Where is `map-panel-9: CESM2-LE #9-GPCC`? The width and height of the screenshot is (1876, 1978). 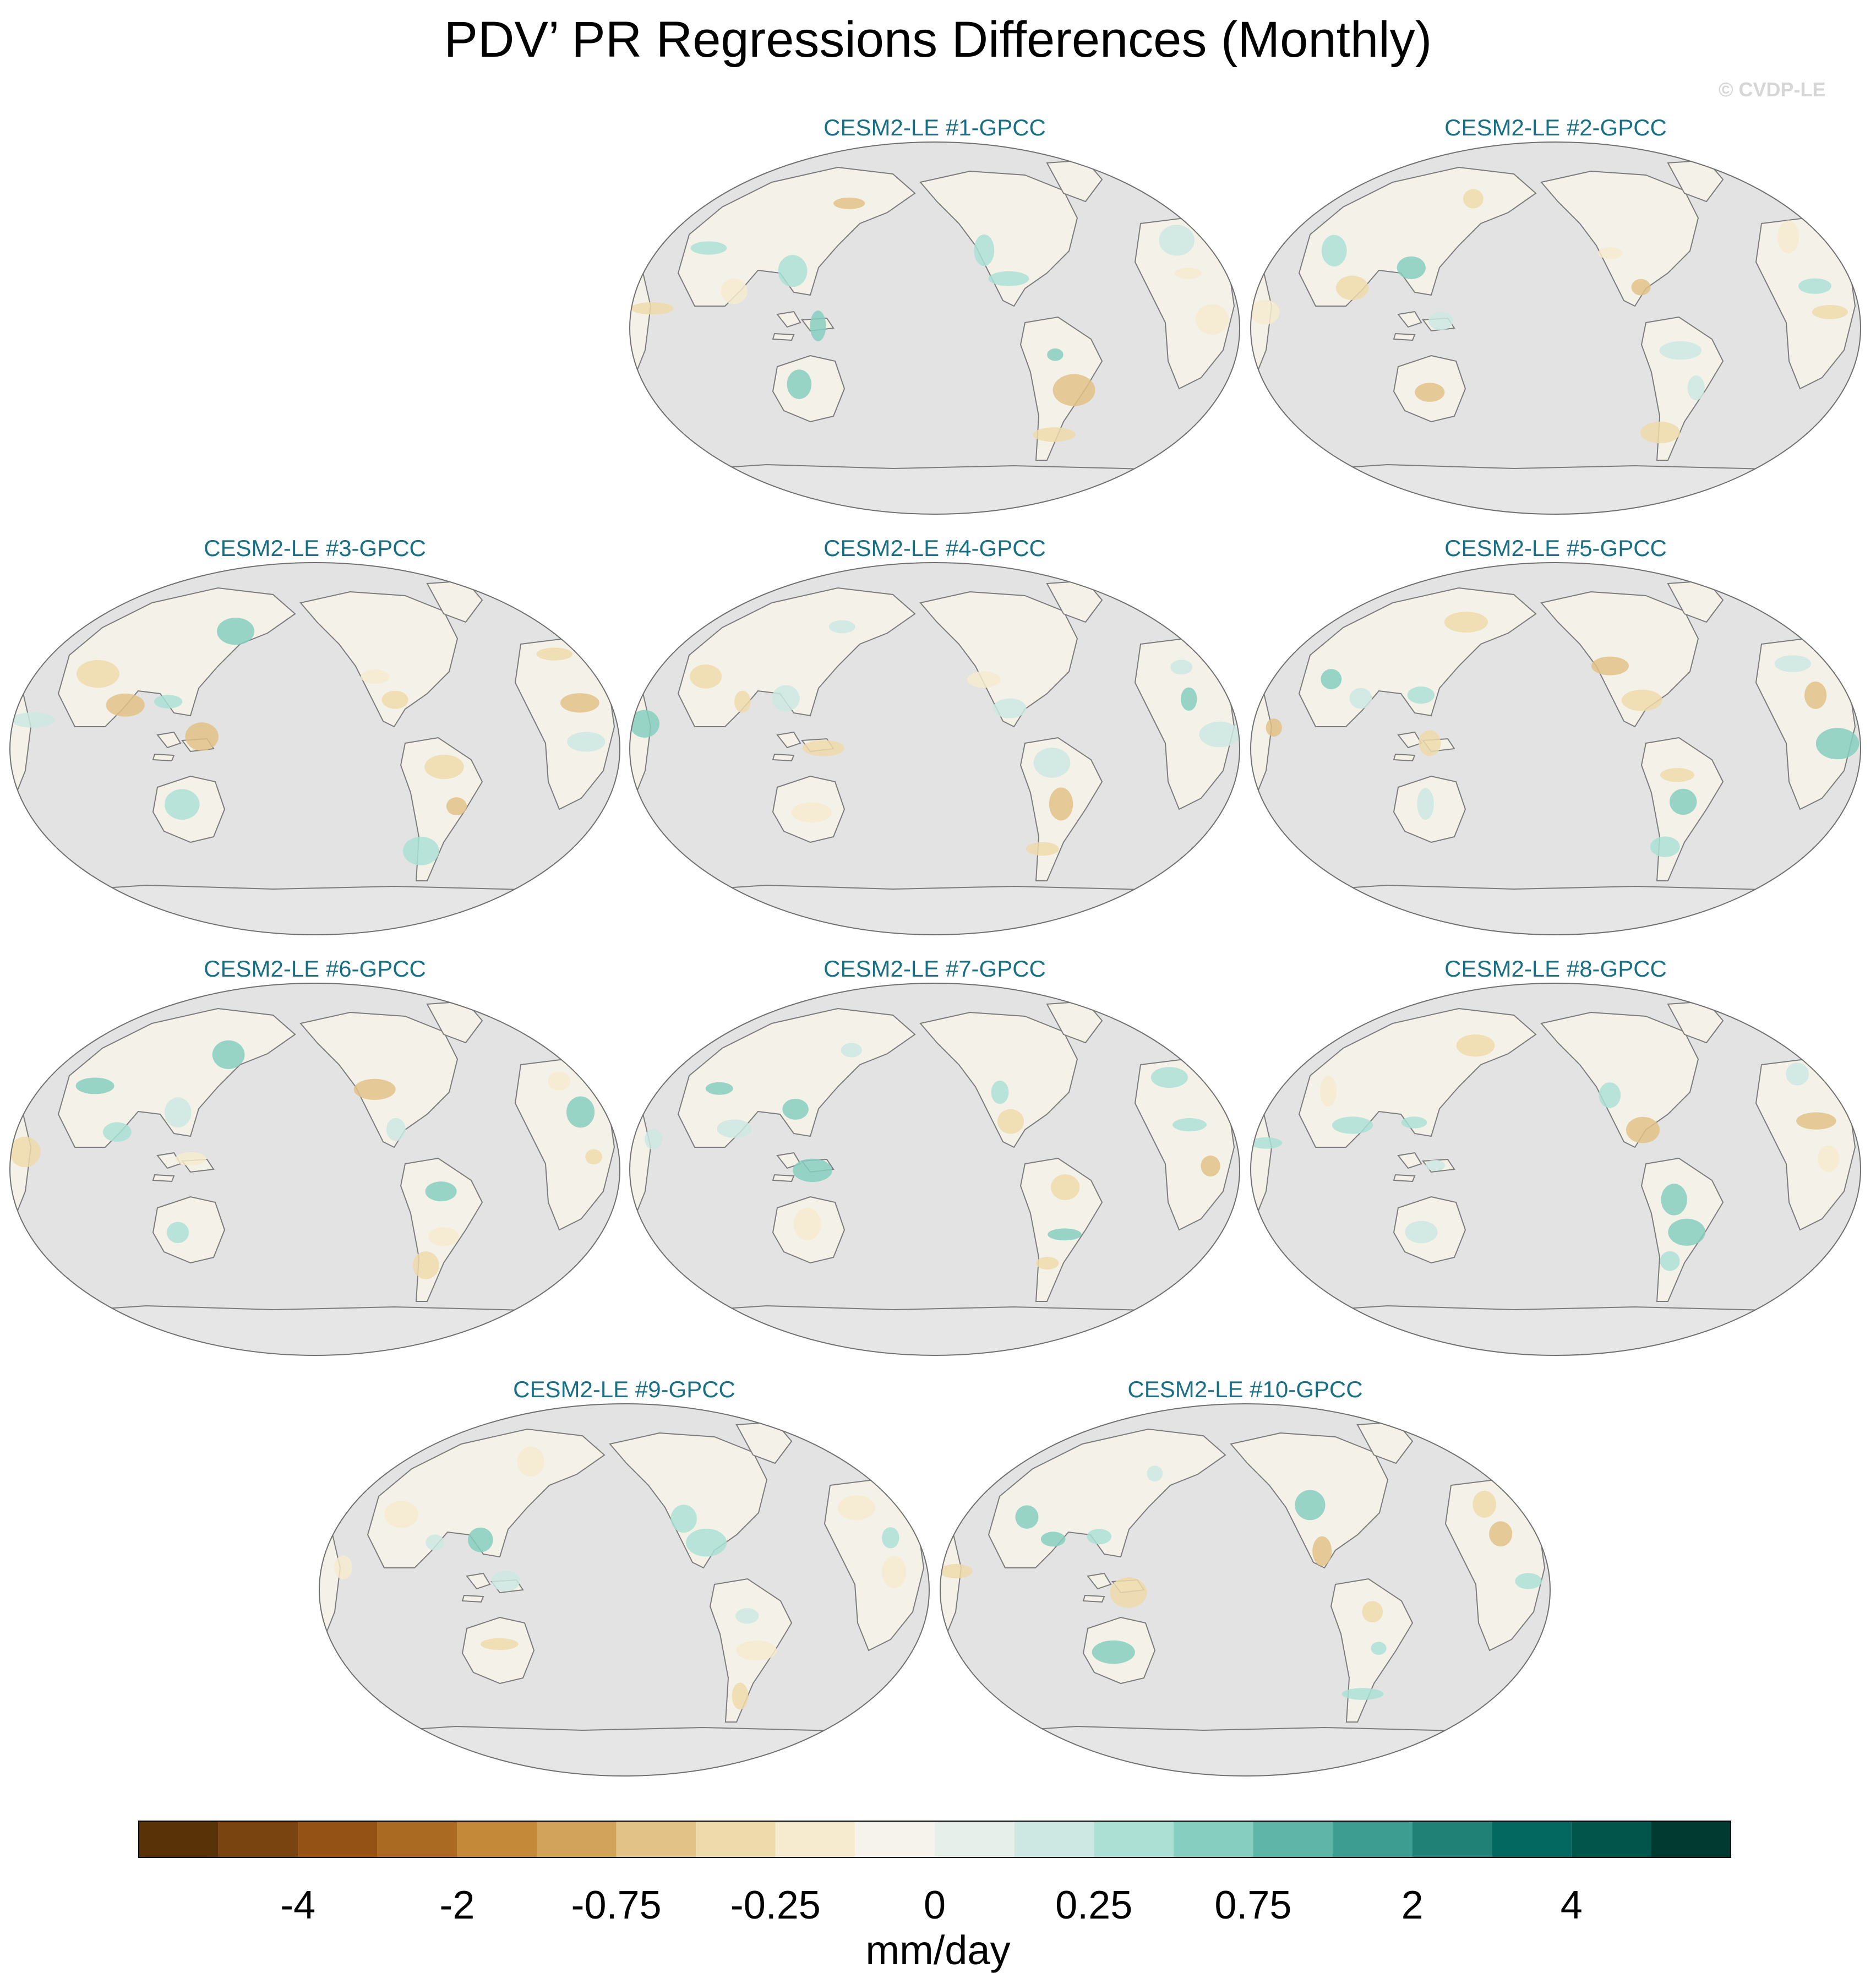
map-panel-9: CESM2-LE #9-GPCC is located at coordinates (624, 1588).